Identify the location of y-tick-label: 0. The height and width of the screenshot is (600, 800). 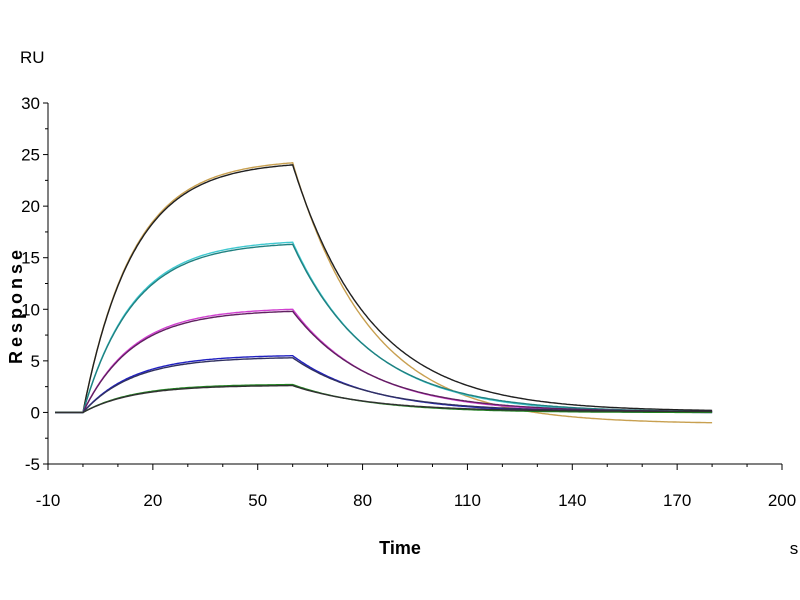
(35, 412).